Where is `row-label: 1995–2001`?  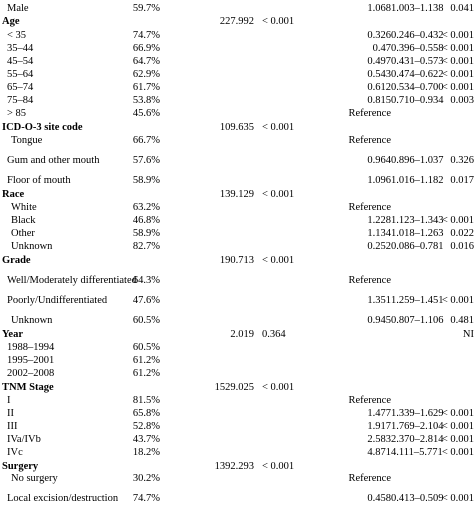 row-label: 1995–2001 is located at coordinates (31, 360).